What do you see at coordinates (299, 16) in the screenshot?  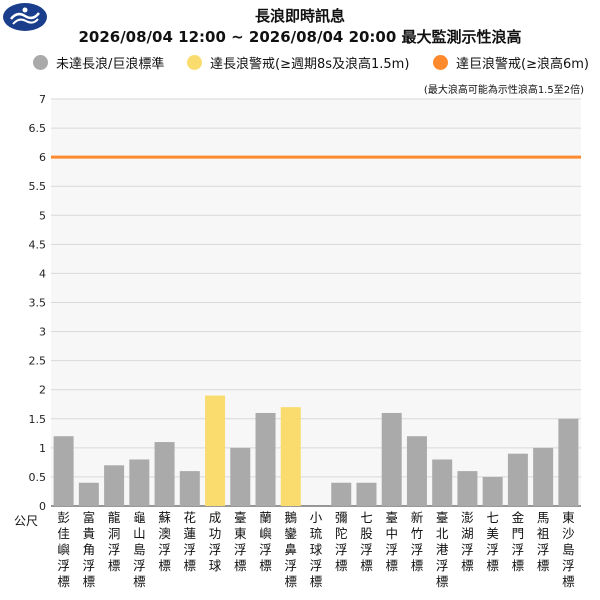 I see `chart-title: 長浪即時訊息` at bounding box center [299, 16].